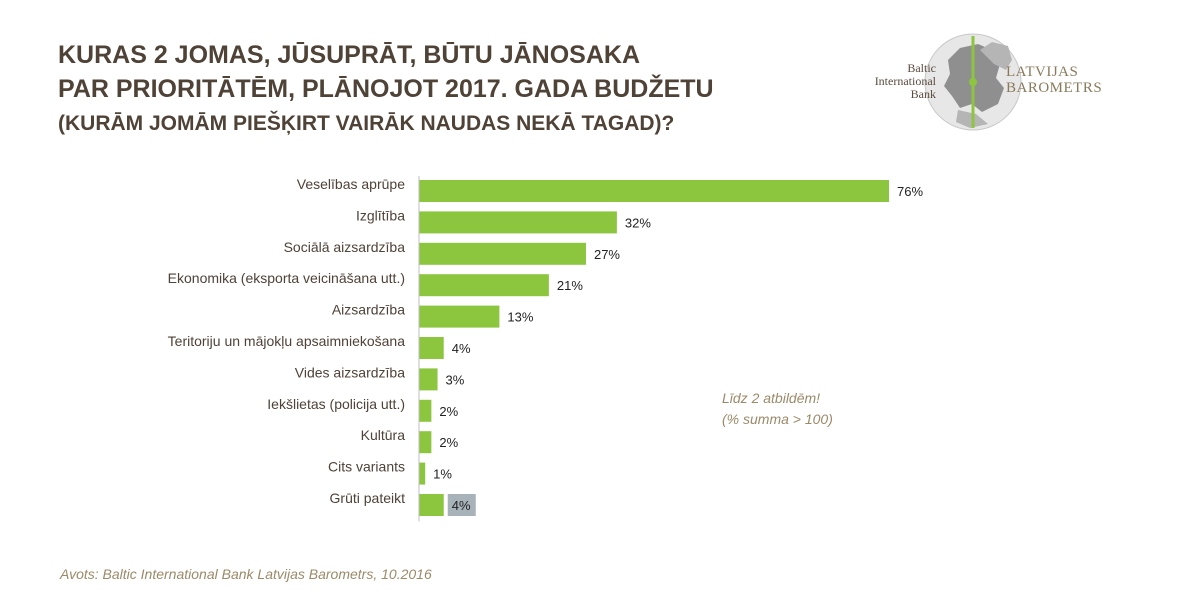 This screenshot has width=1200, height=614. I want to click on highlight-label-background, so click(461, 505).